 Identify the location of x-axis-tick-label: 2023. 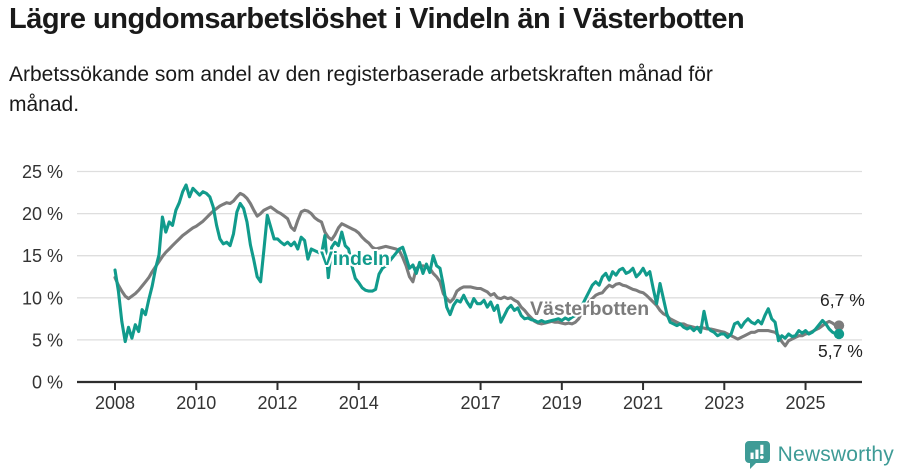
(724, 403).